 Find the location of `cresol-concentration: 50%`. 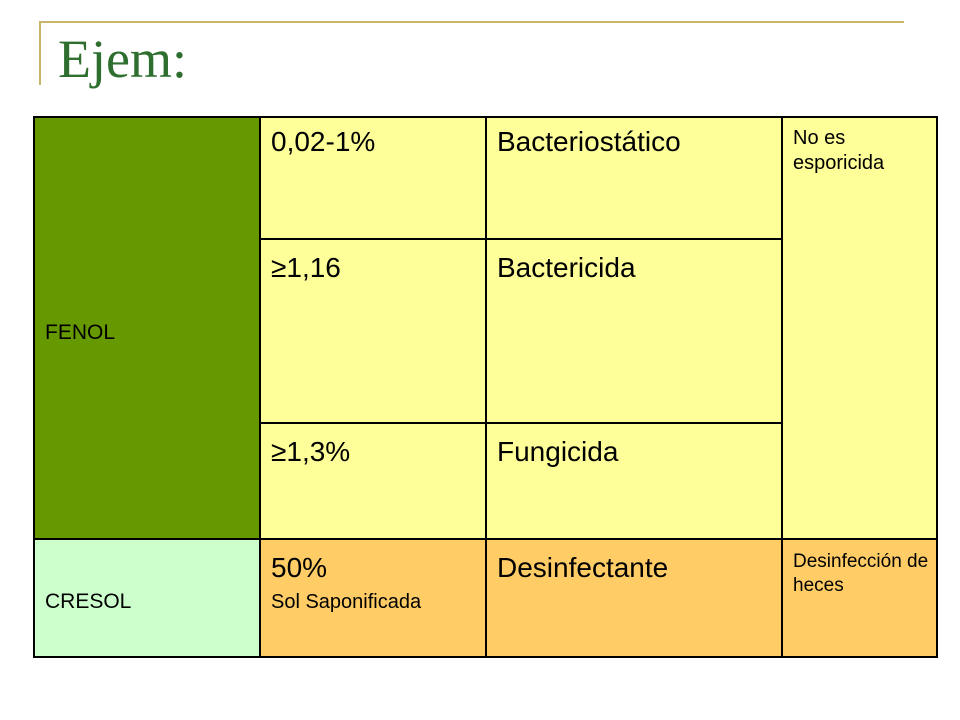

cresol-concentration: 50% is located at coordinates (299, 567).